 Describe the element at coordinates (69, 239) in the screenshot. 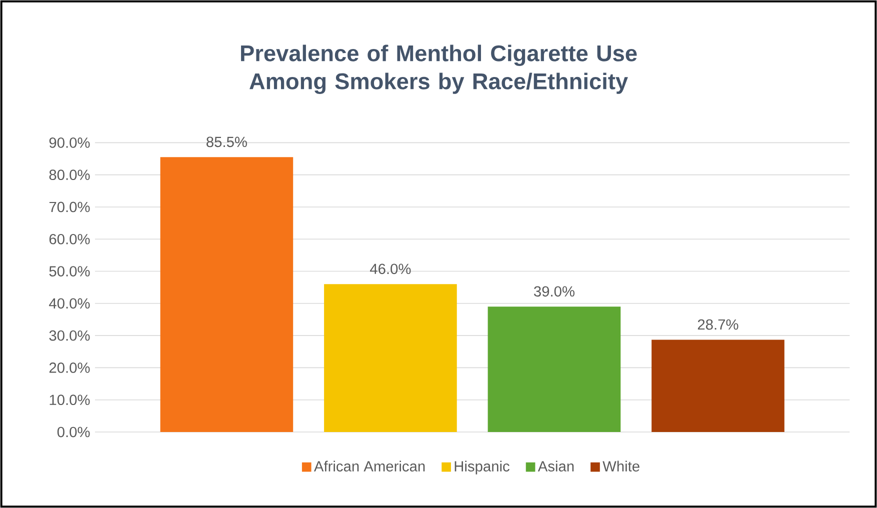

I see `y-tick-label: 60.0%` at that location.